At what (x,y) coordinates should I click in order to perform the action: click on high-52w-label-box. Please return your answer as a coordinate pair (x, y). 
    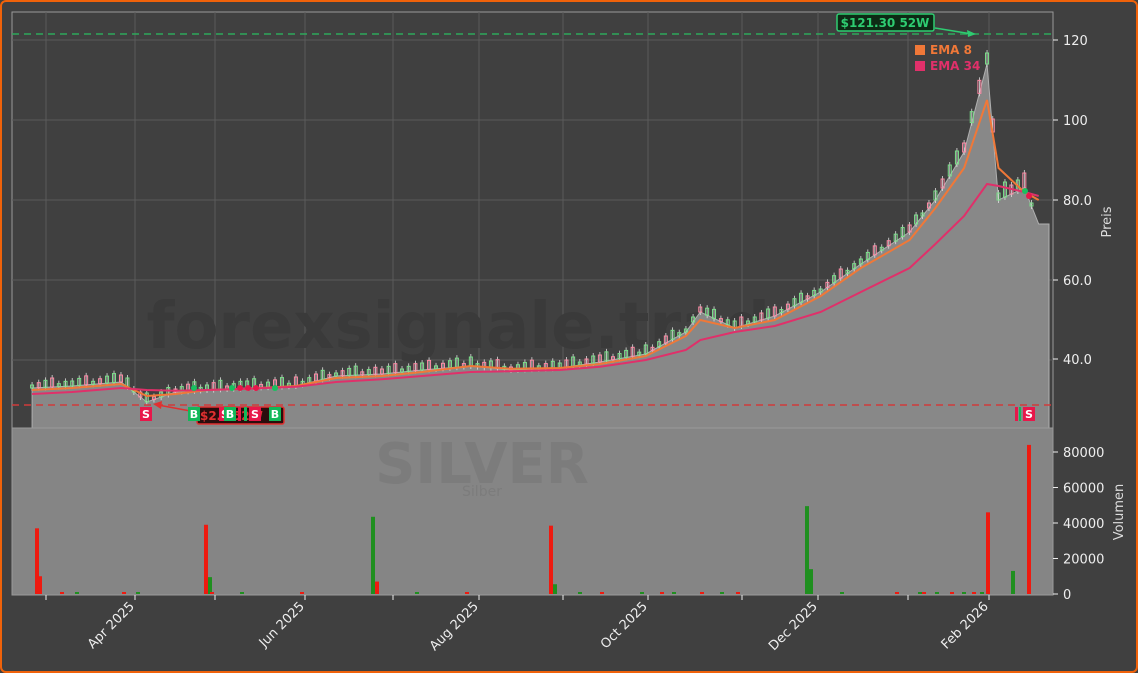
    Looking at the image, I should click on (885, 22).